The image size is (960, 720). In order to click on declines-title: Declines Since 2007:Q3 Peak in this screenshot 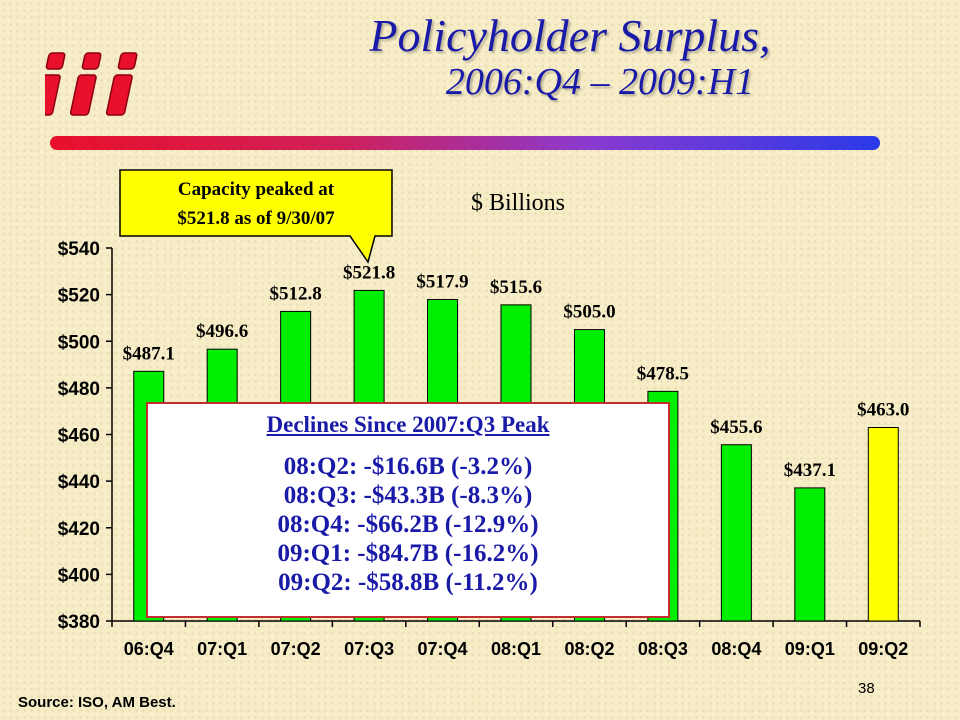, I will do `click(408, 424)`.